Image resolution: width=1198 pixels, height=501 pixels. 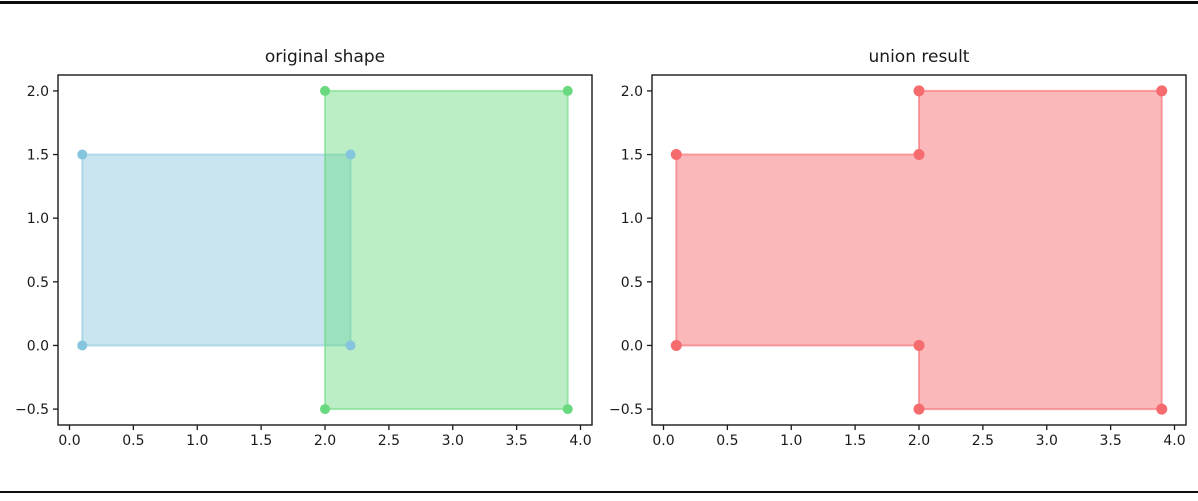 What do you see at coordinates (216, 250) in the screenshot?
I see `blue-rectangle` at bounding box center [216, 250].